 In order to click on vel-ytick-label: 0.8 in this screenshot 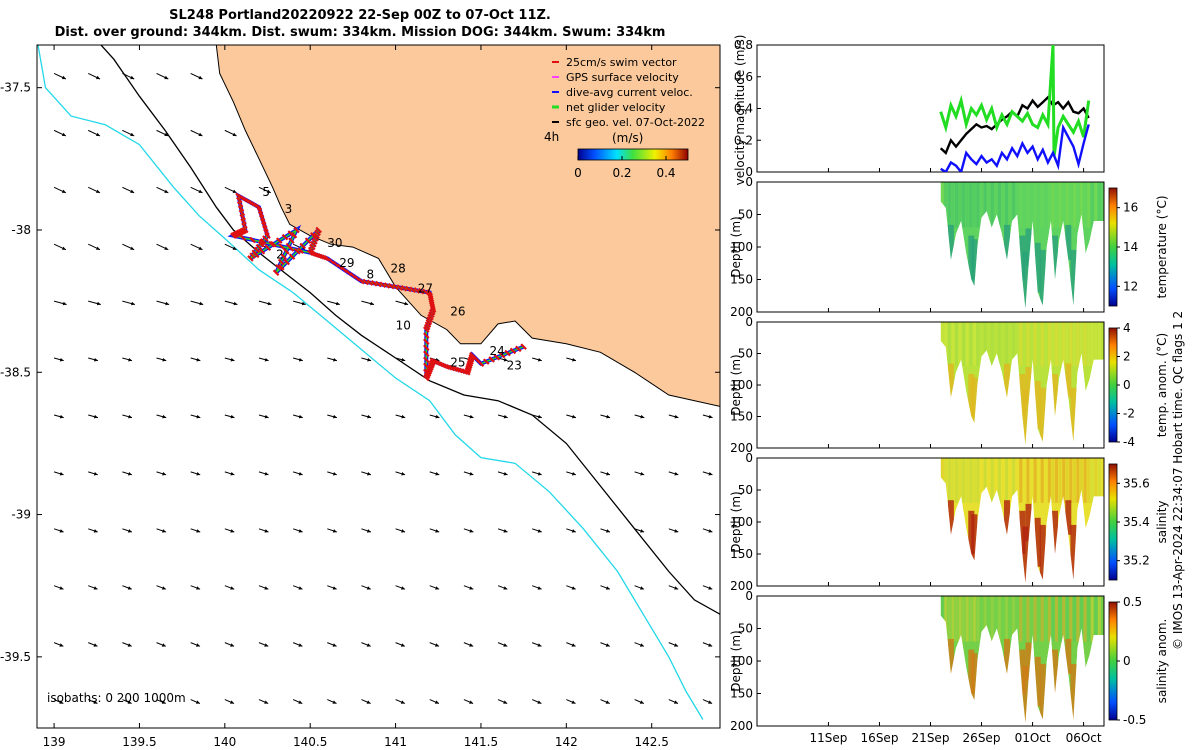, I will do `click(743, 45)`.